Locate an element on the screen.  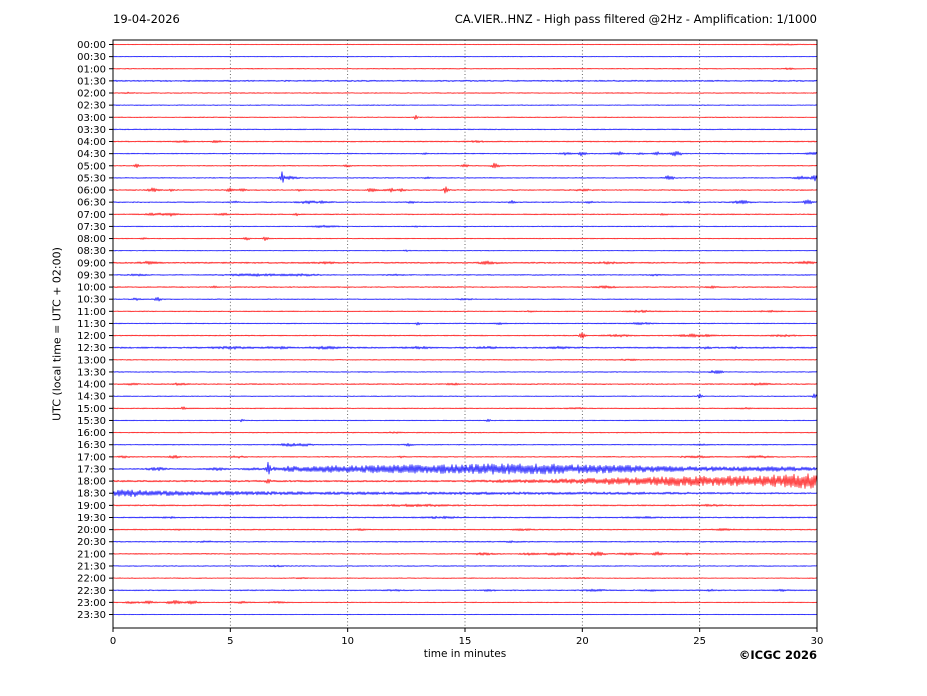
trace-1930 is located at coordinates (465, 517).